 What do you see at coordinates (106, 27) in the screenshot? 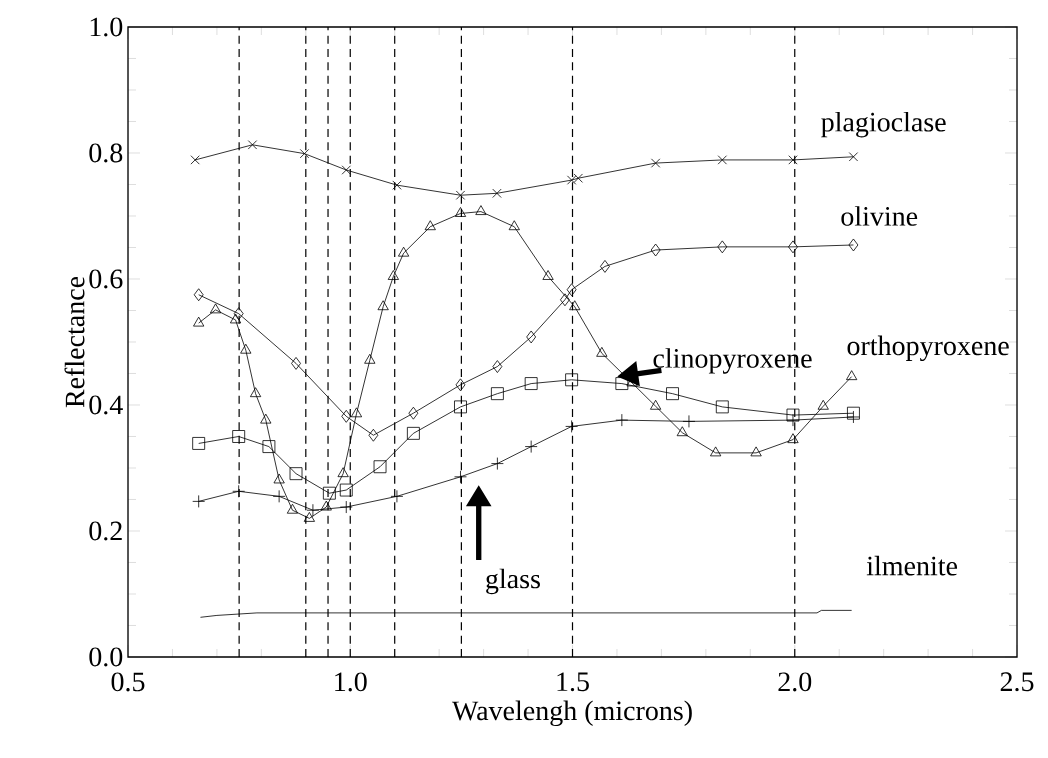
I see `y-tick-label: 1.0` at bounding box center [106, 27].